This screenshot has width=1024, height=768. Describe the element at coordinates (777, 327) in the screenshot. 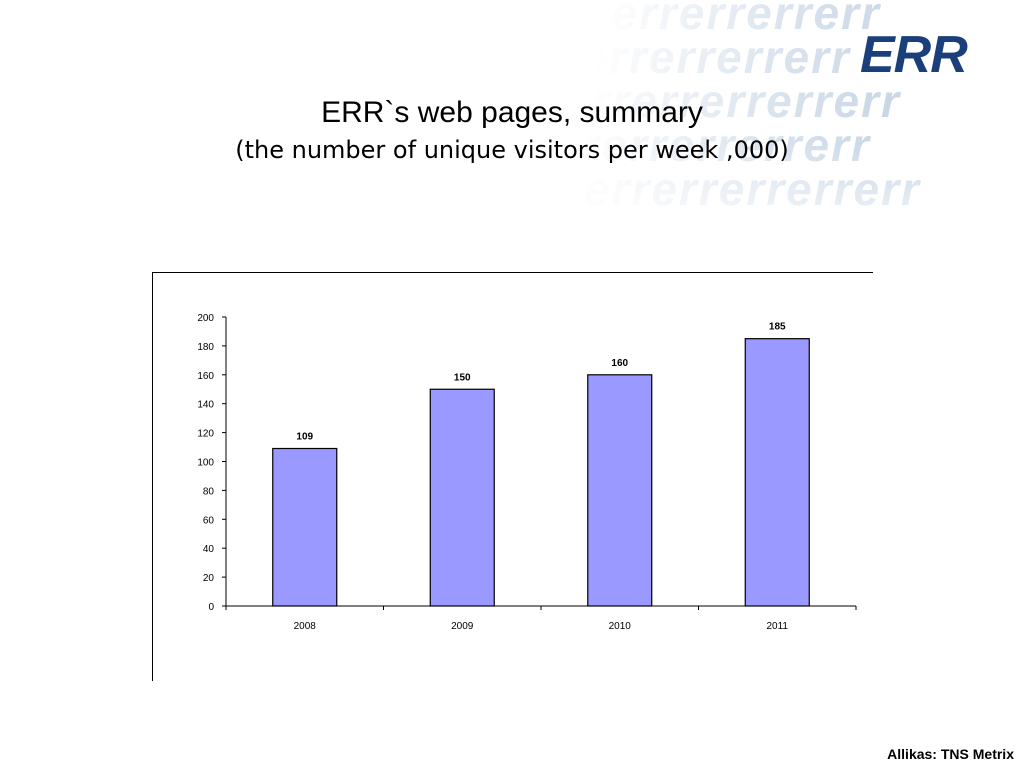

I see `data-label-2011: 185` at that location.